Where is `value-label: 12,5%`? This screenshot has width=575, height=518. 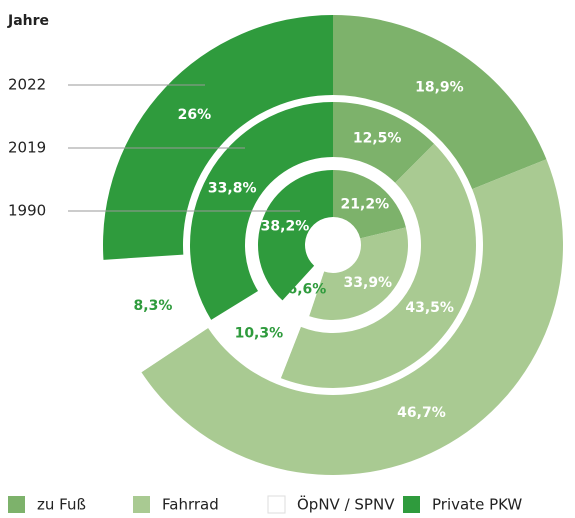 value-label: 12,5% is located at coordinates (377, 138).